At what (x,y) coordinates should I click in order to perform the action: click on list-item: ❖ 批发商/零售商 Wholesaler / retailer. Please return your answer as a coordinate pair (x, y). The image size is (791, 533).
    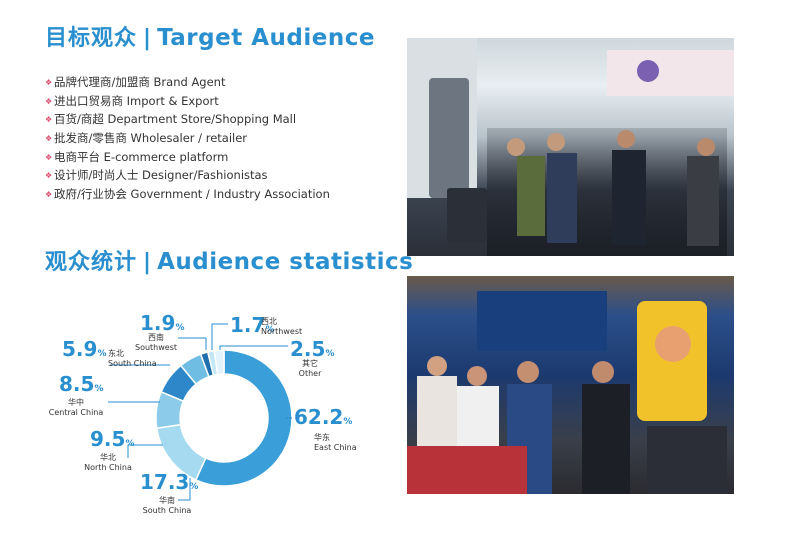
    Looking at the image, I should click on (187, 138).